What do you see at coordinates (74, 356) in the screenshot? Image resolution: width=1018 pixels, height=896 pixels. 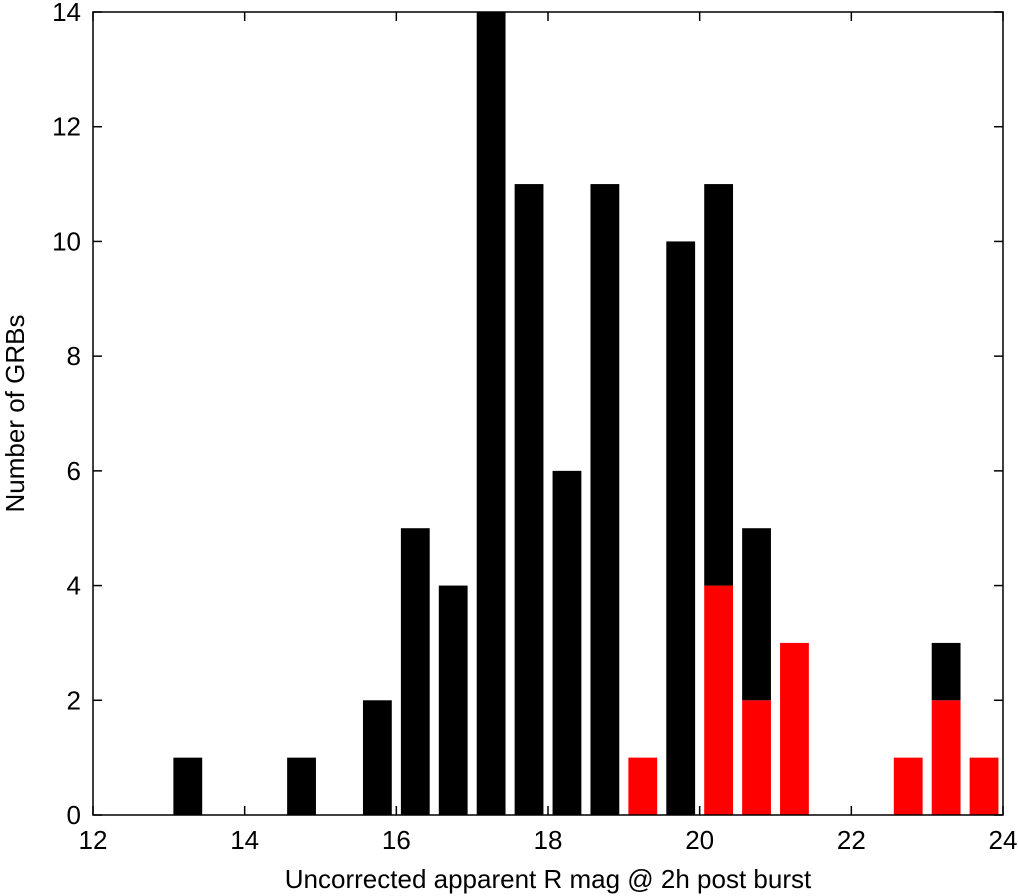 I see `y-tick-label-4: 8` at bounding box center [74, 356].